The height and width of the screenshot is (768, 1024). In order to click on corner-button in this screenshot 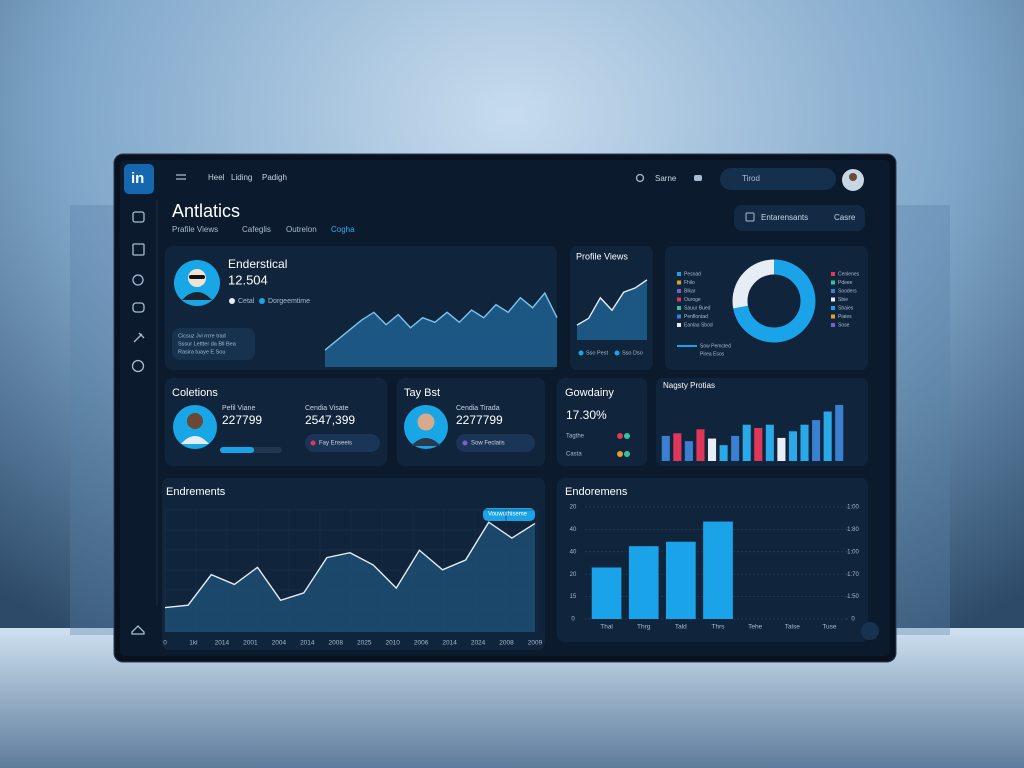, I will do `click(870, 631)`.